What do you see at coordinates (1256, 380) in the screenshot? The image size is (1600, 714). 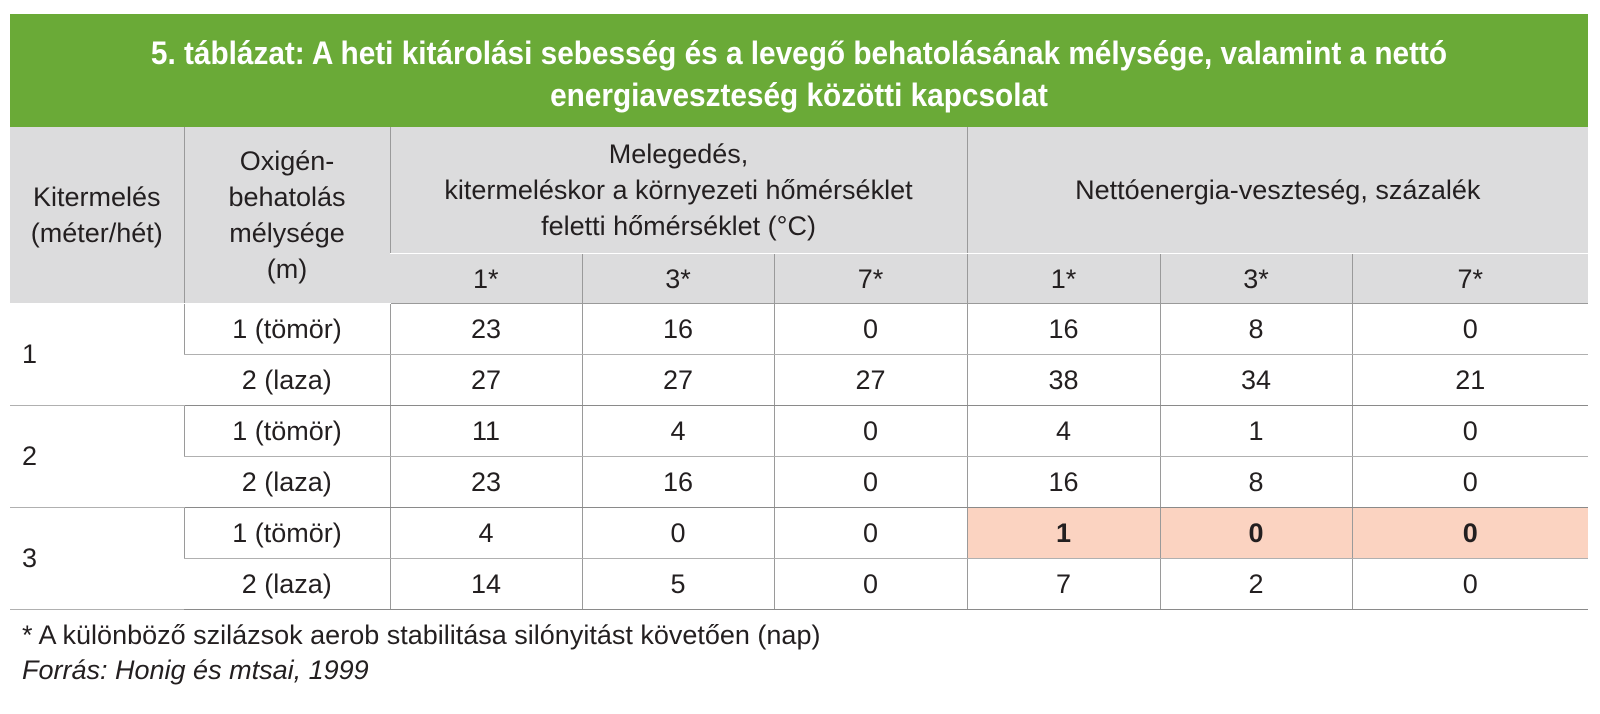 I see `value-cell: 34` at bounding box center [1256, 380].